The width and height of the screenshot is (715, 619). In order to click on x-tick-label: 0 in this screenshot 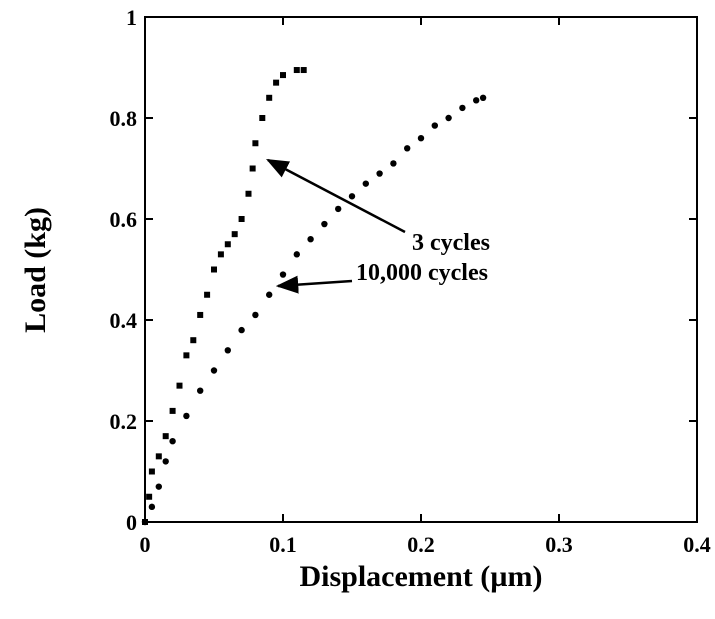, I will do `click(145, 544)`.